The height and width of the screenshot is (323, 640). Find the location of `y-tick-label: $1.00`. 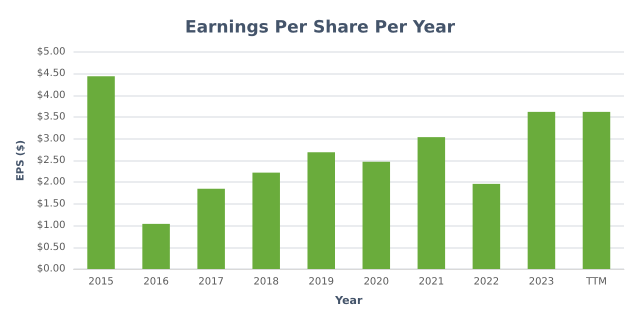

y-tick-label: $1.00 is located at coordinates (51, 226).